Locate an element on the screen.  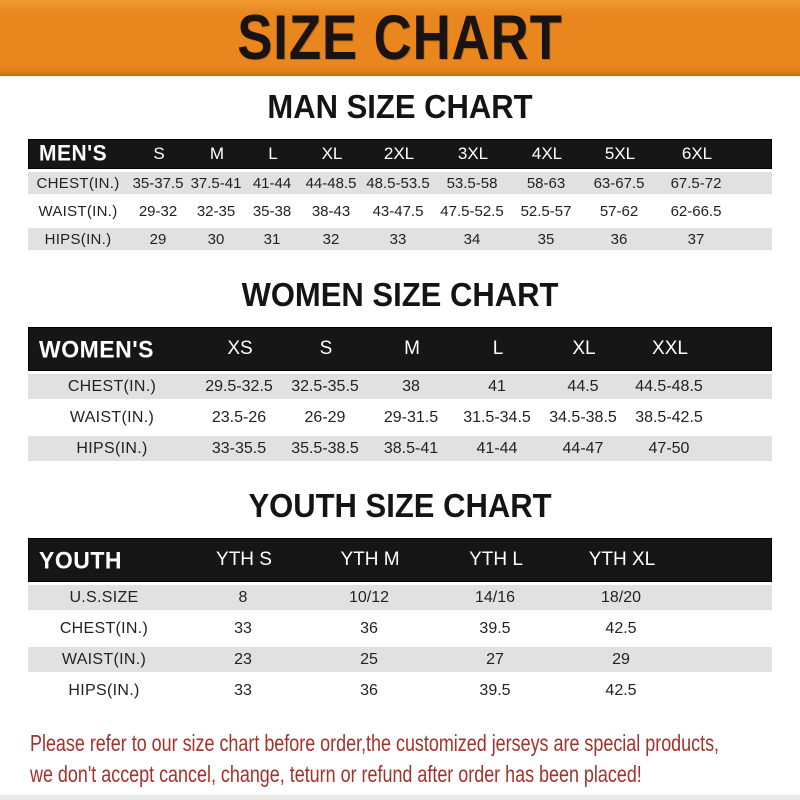
size-value: 43-47.5 is located at coordinates (398, 211).